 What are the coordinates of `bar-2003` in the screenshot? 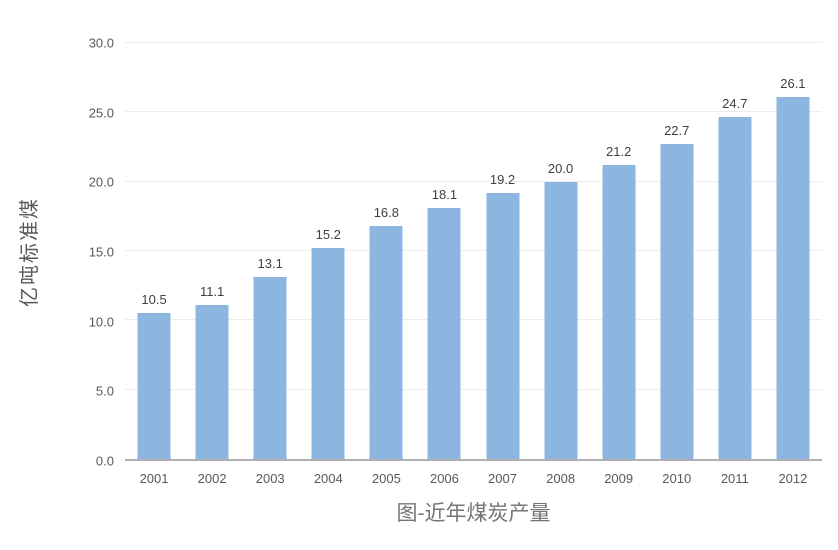 It's located at (270, 368).